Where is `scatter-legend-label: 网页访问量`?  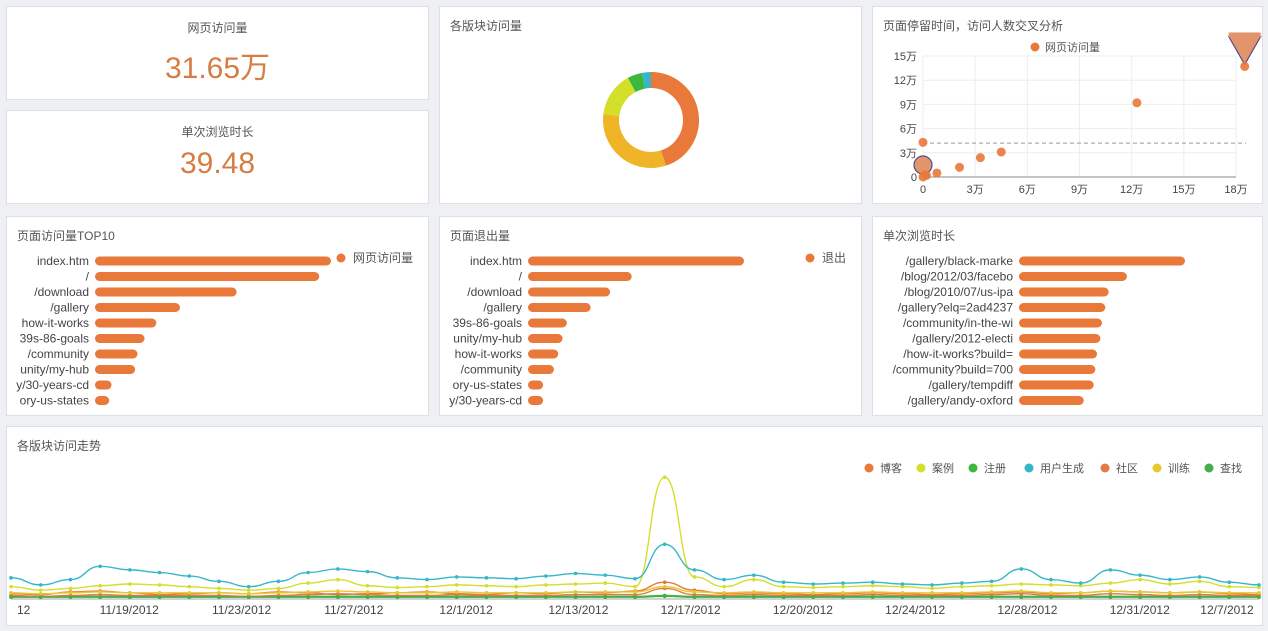
scatter-legend-label: 网页访问量 is located at coordinates (1072, 47).